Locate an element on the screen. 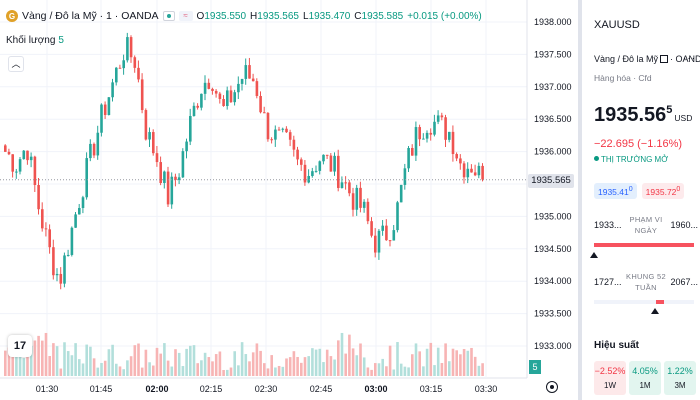 The image size is (700, 400). performance-1w: −2.52% 1W is located at coordinates (610, 378).